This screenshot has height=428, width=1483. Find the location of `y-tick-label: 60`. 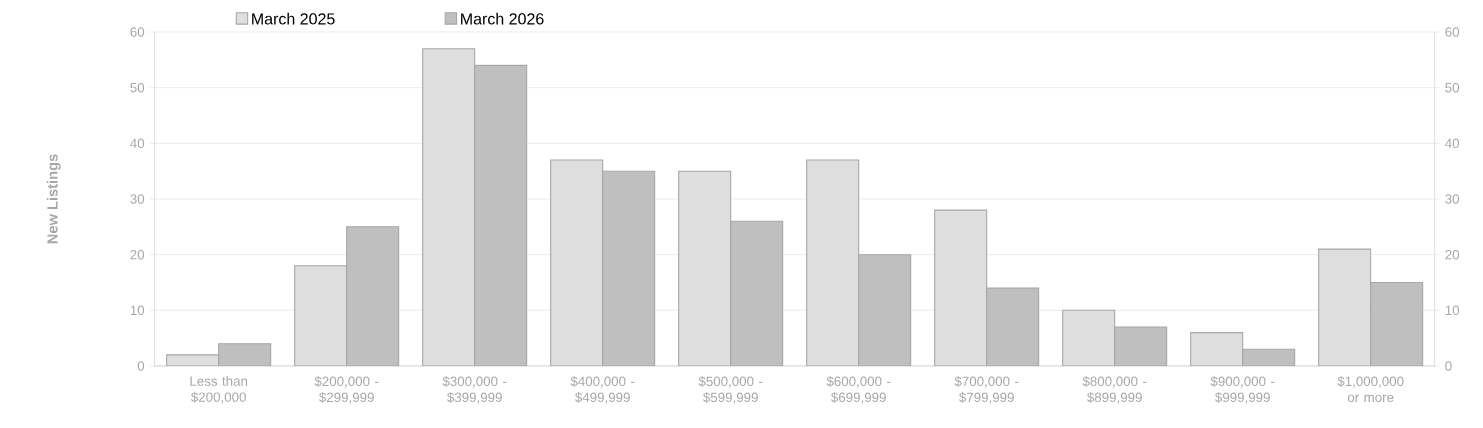

y-tick-label: 60 is located at coordinates (137, 32).